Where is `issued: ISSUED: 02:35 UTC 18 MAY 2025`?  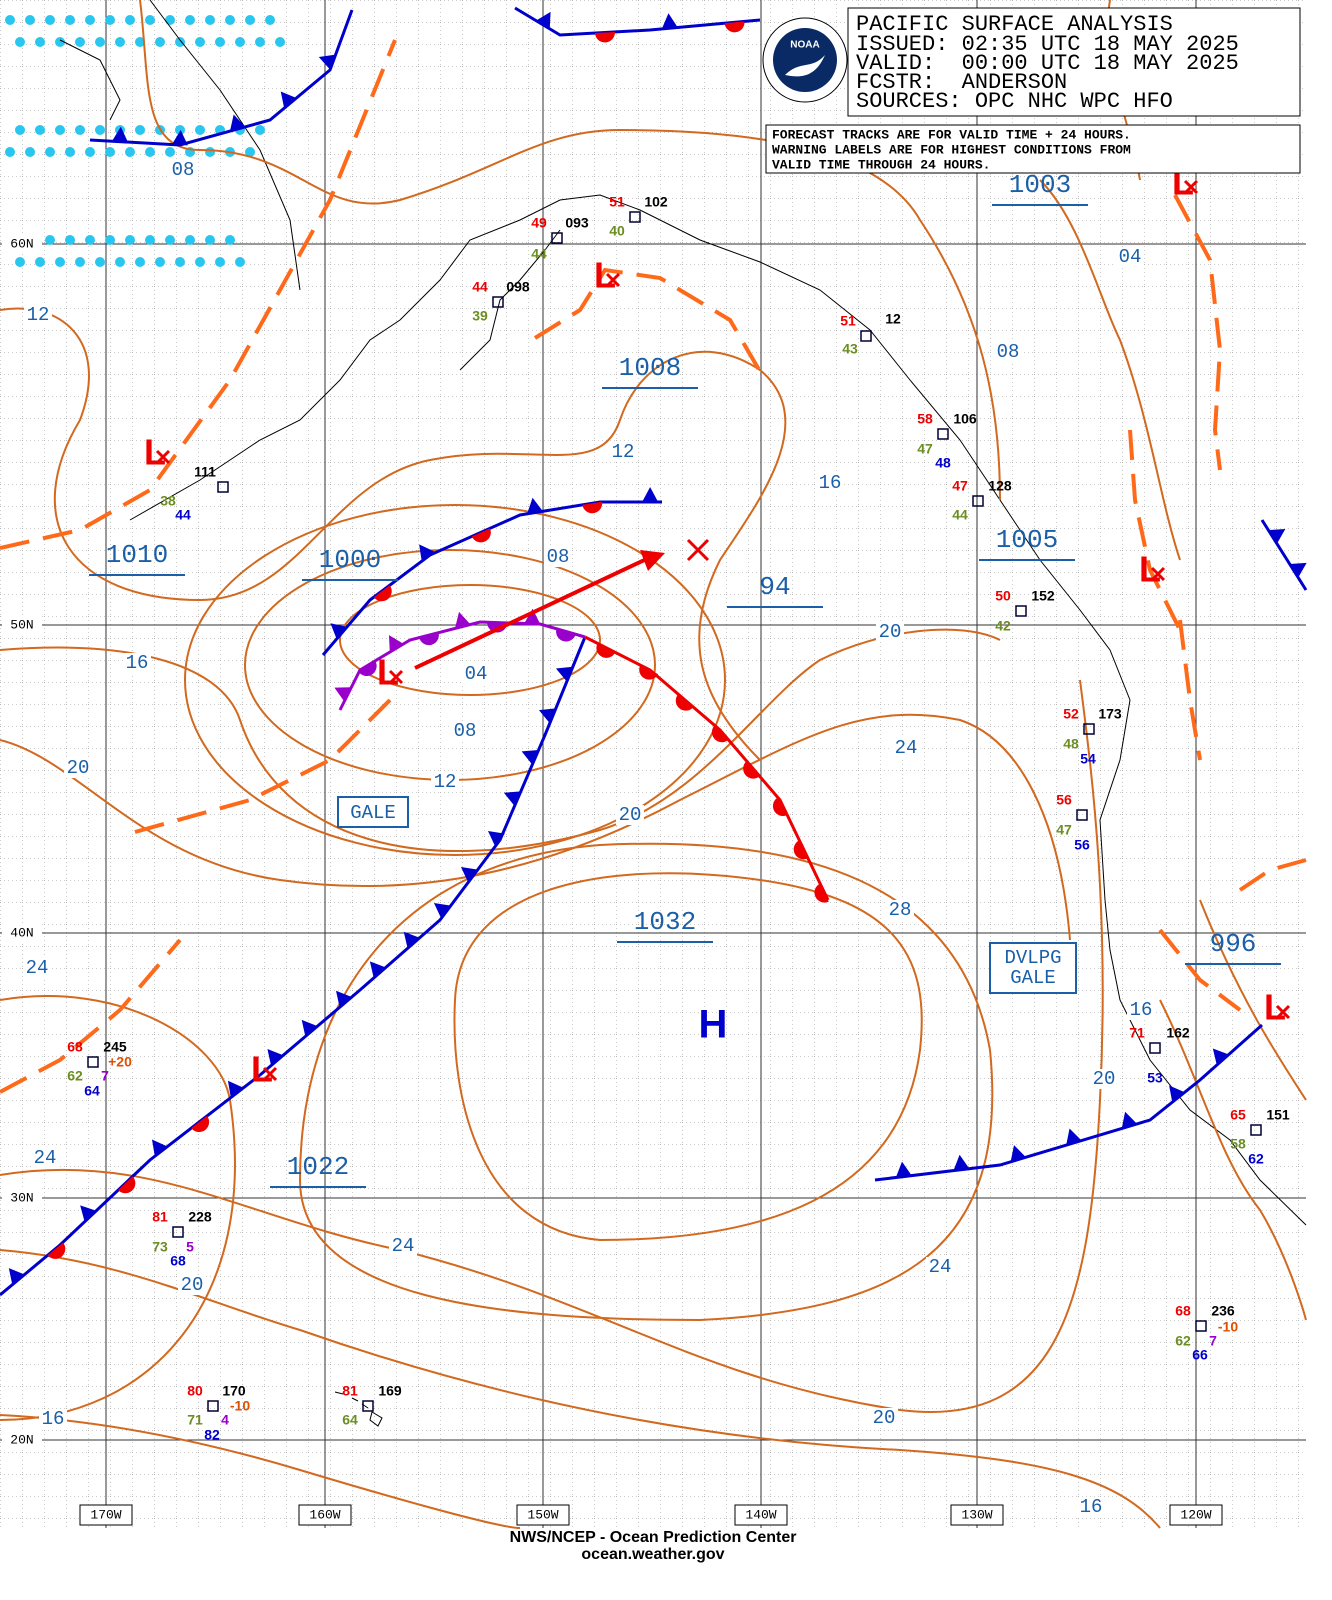
issued: ISSUED: 02:35 UTC 18 MAY 2025 is located at coordinates (1047, 44).